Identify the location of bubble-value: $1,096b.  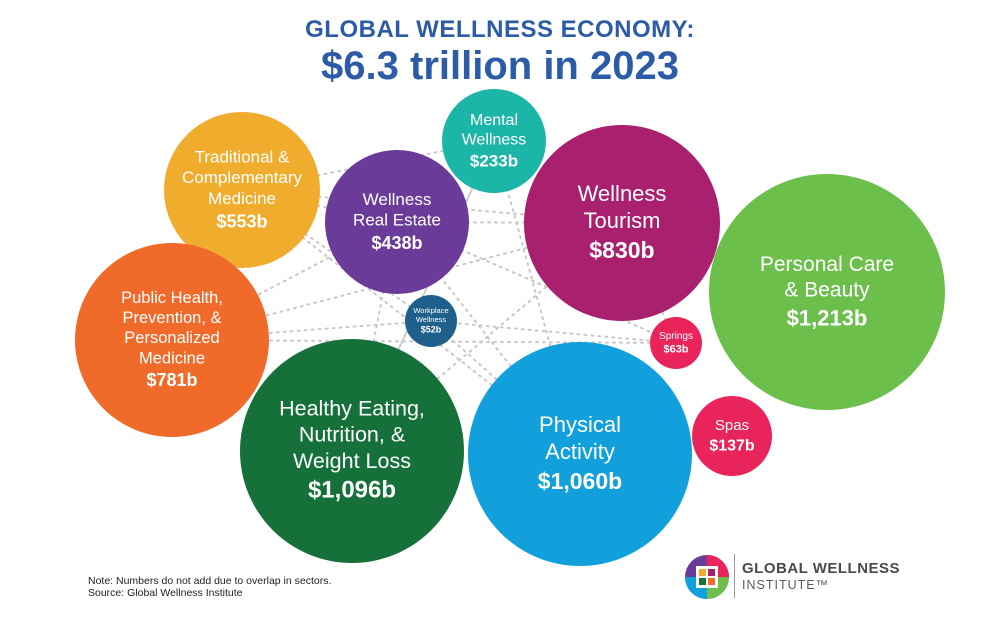
(352, 490).